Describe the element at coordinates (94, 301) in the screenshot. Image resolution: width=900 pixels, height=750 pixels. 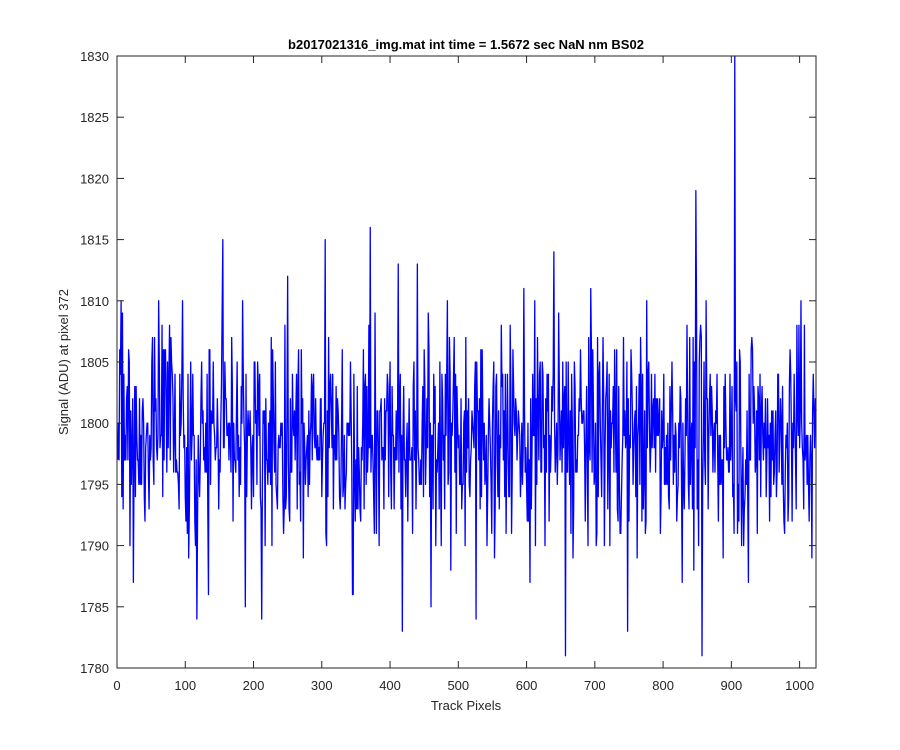
I see `y-tick-label: 1810` at that location.